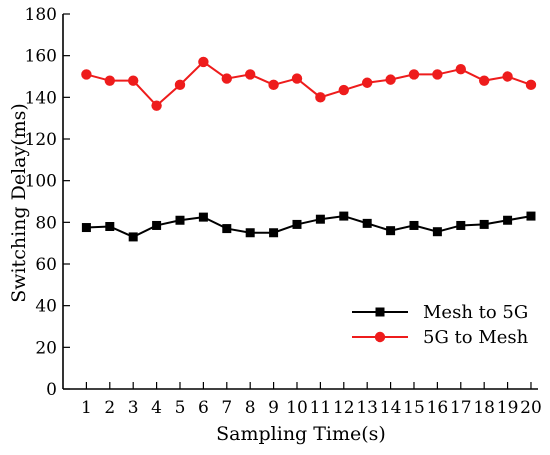 This screenshot has height=455, width=550. Describe the element at coordinates (438, 408) in the screenshot. I see `x-tick-label: 16` at that location.